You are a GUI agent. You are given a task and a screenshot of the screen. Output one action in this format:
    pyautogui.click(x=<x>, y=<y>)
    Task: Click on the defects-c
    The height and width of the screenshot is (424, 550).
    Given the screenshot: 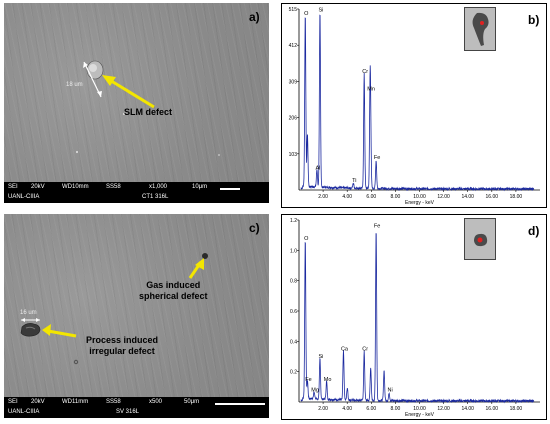 What is the action you would take?
    pyautogui.click(x=114, y=309)
    